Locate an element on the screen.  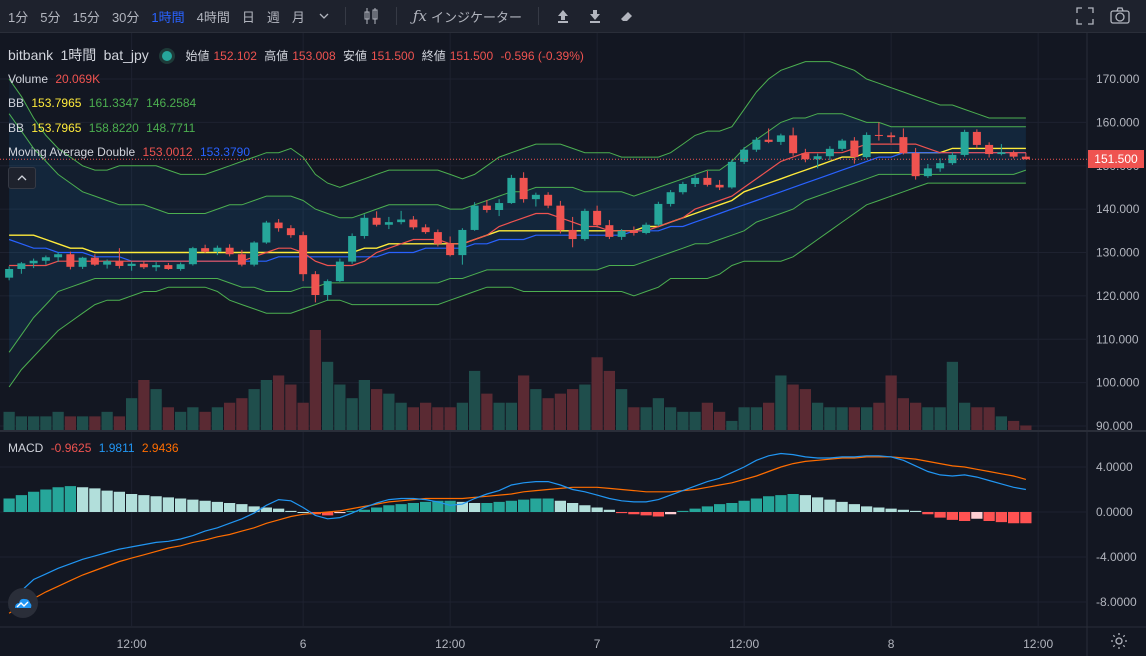
upload-icon is located at coordinates (563, 16).